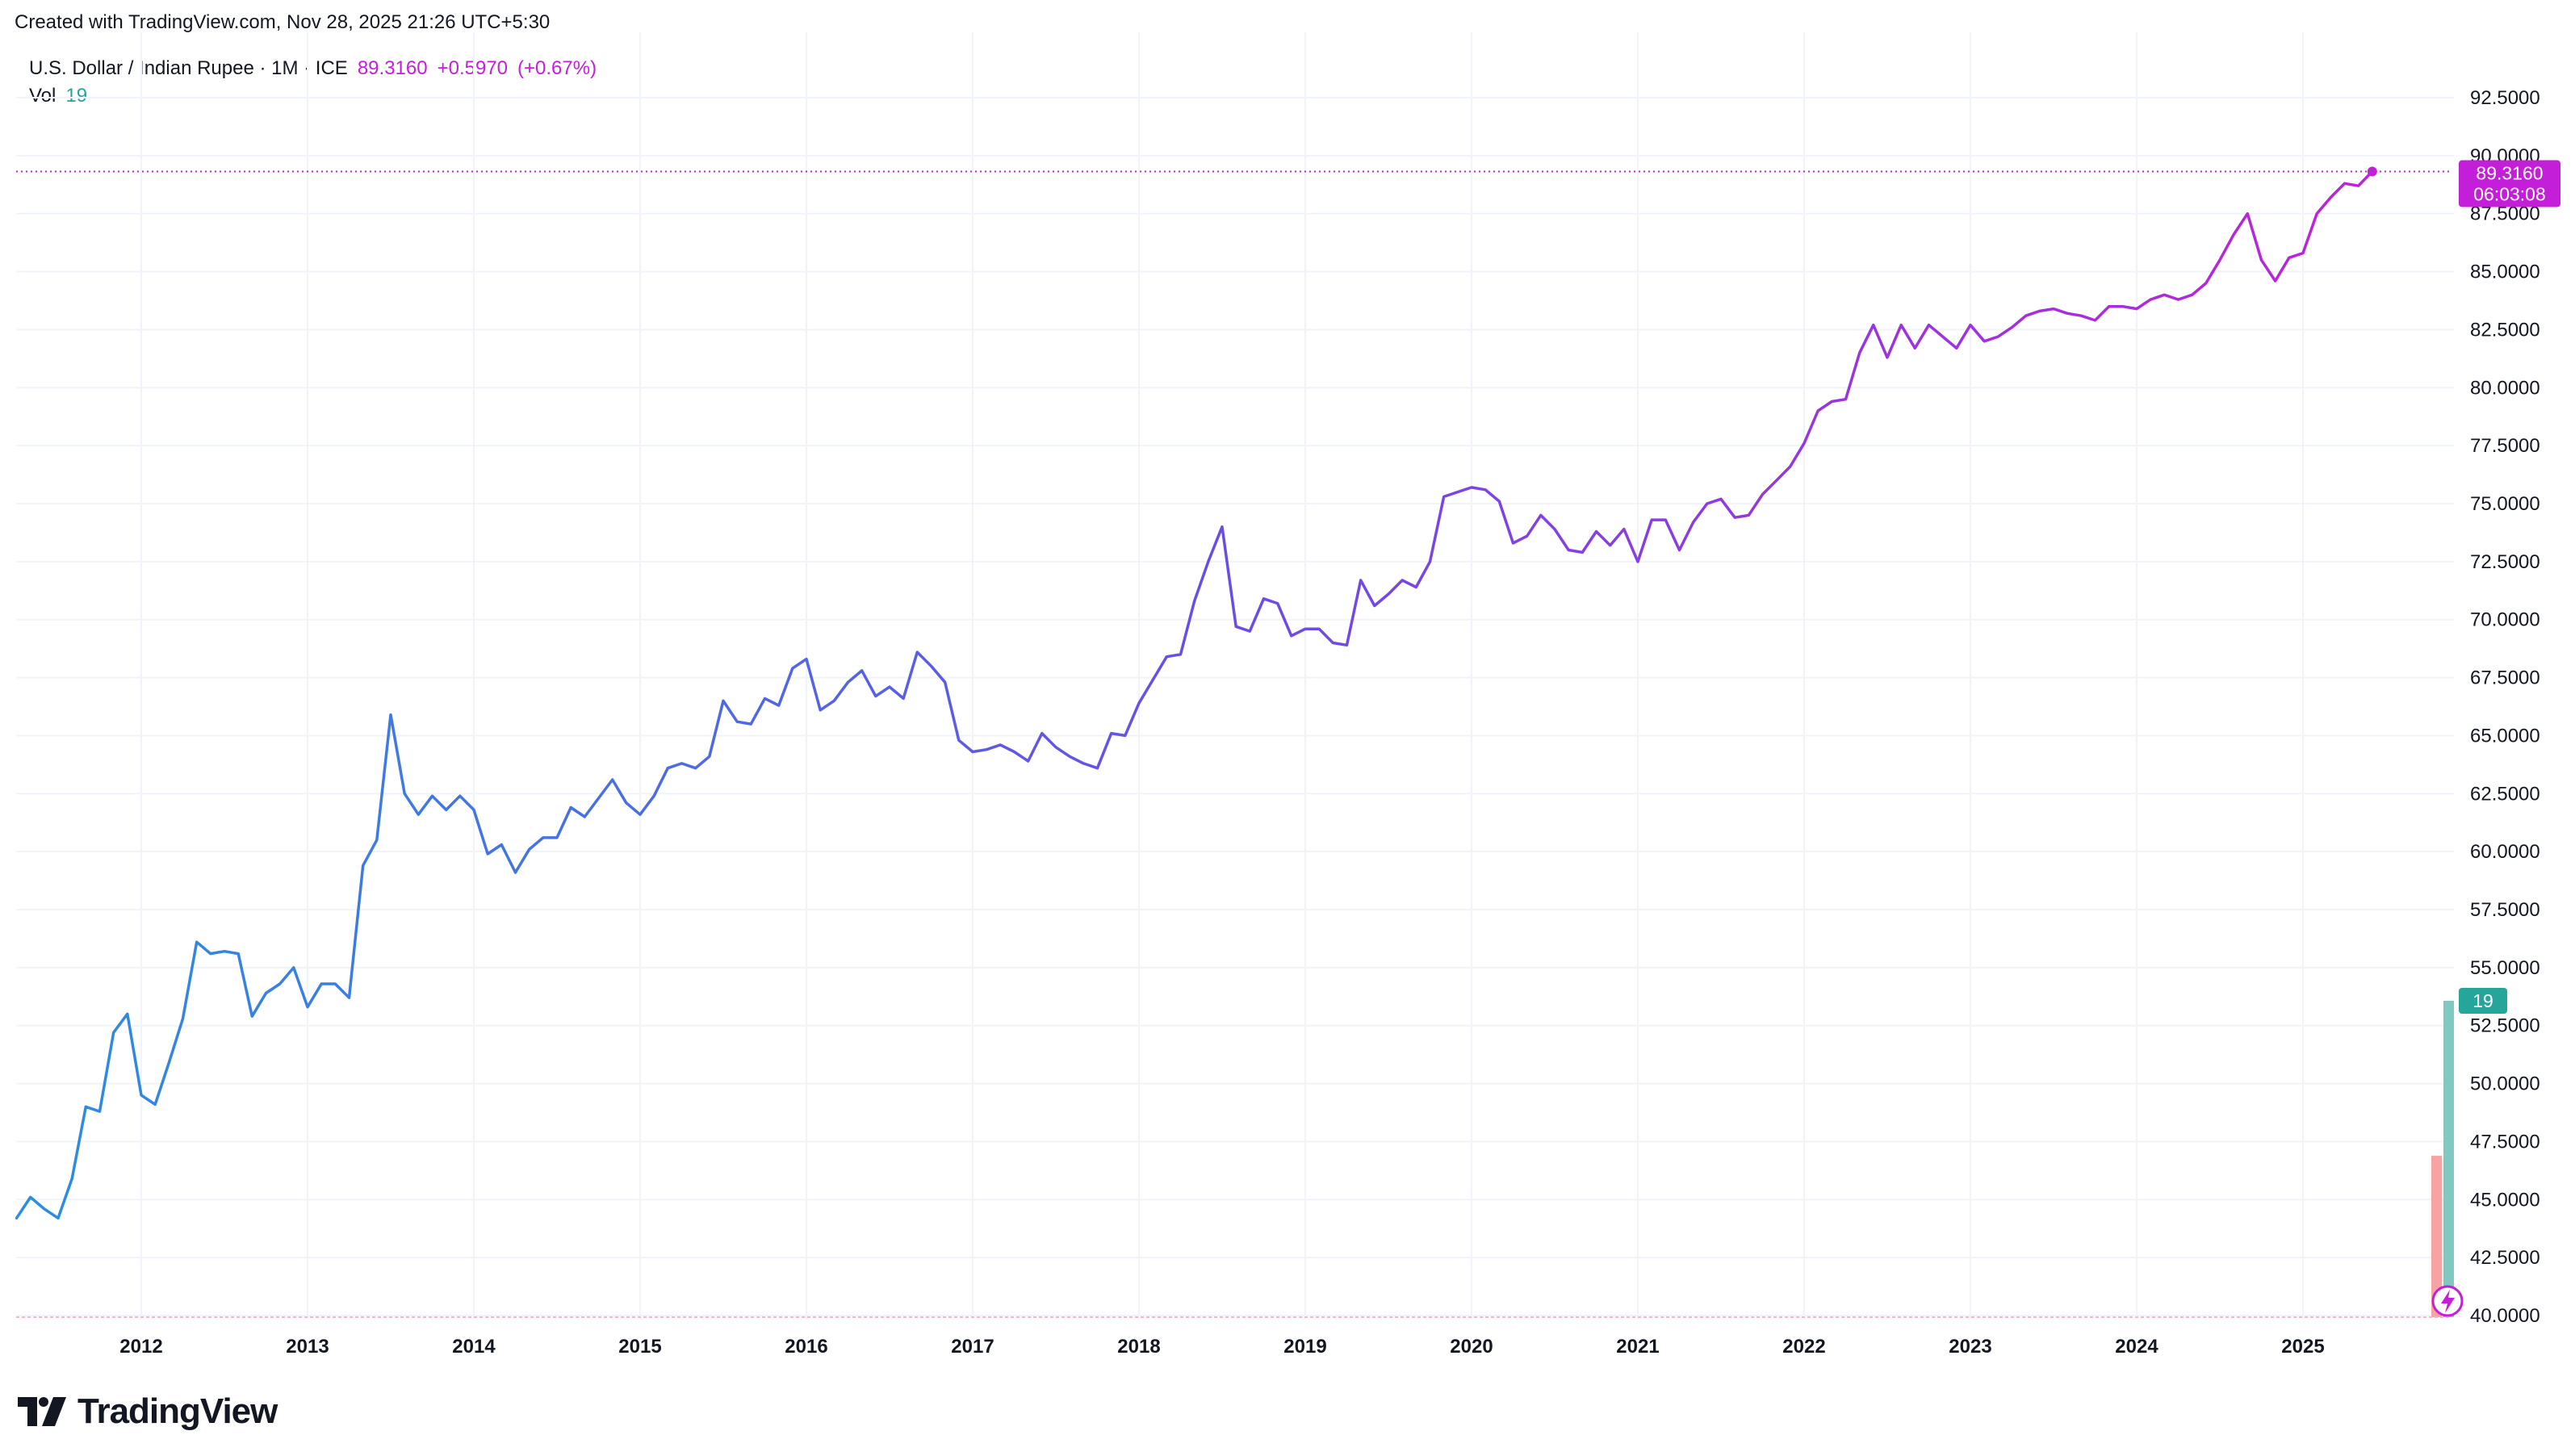  What do you see at coordinates (1138, 1347) in the screenshot?
I see `x-tick-label: 2018` at bounding box center [1138, 1347].